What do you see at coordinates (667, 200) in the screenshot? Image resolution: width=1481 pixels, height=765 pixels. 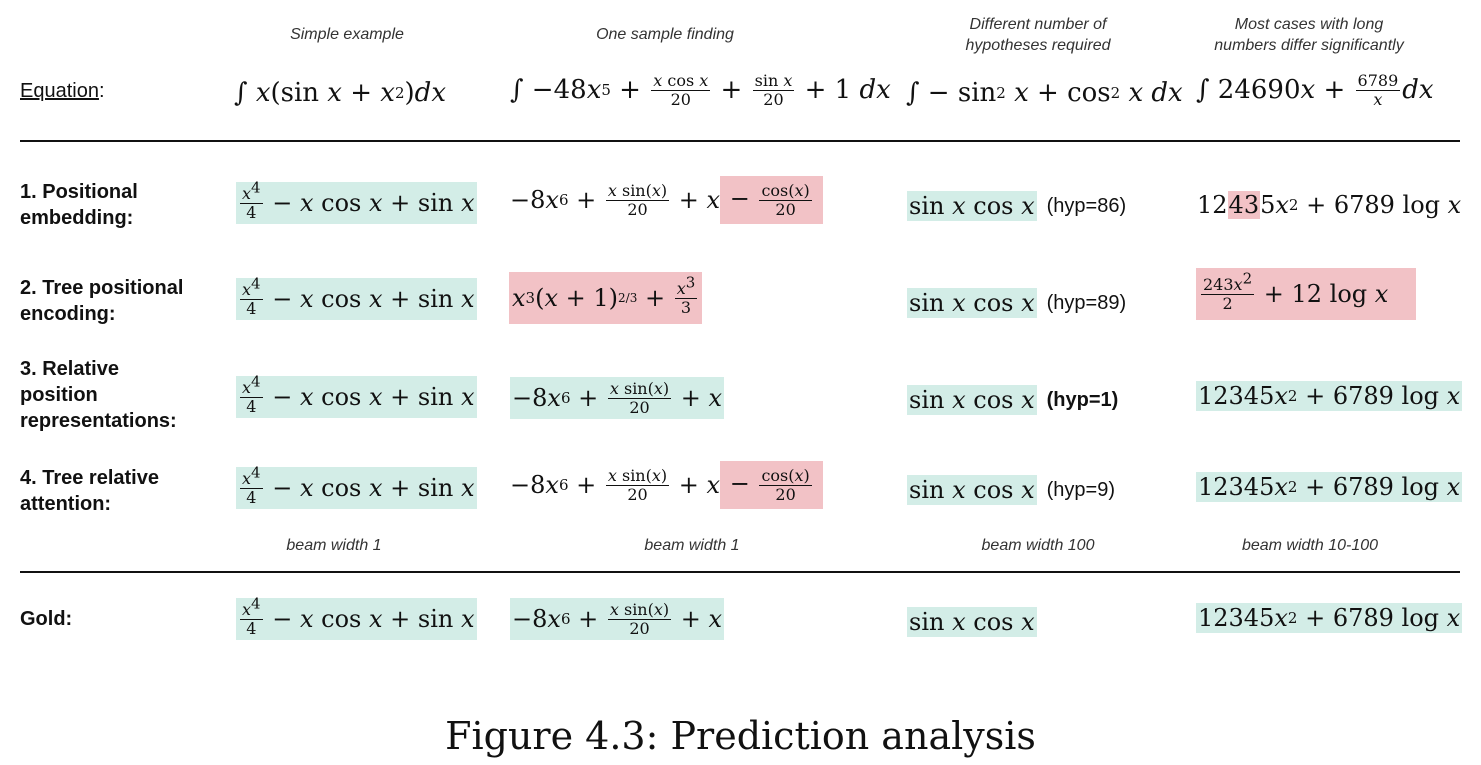 I see `row1-sample-prediction: −8 x 6 + x sin(x) 20 + x − cos(x) 20` at bounding box center [667, 200].